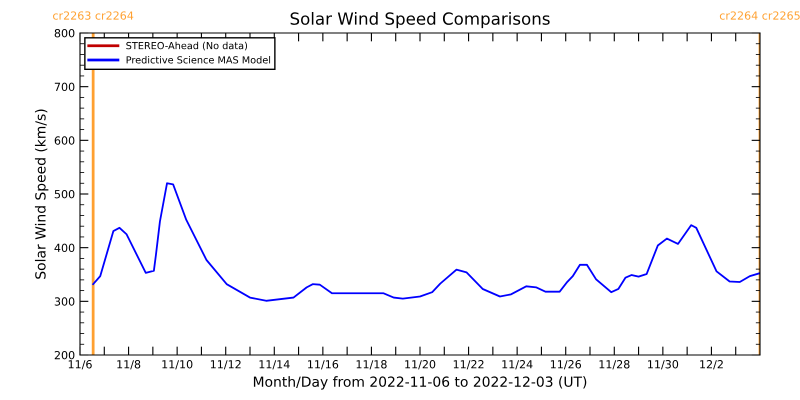 The height and width of the screenshot is (400, 800). Describe the element at coordinates (64, 87) in the screenshot. I see `y-tick-label: 700` at that location.